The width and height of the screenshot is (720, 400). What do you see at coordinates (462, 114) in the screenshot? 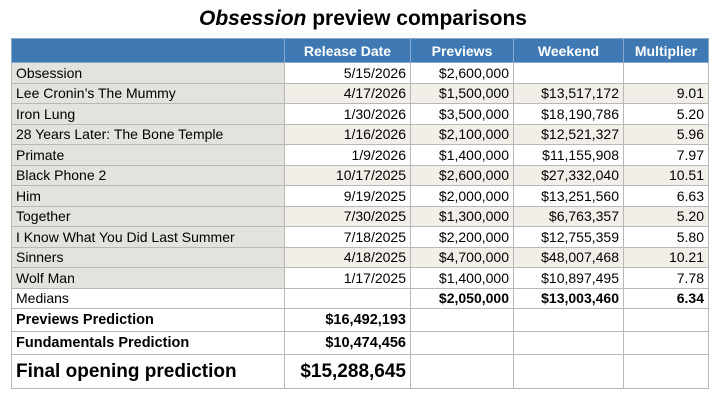
I see `previews-cell: $3,500,000` at bounding box center [462, 114].